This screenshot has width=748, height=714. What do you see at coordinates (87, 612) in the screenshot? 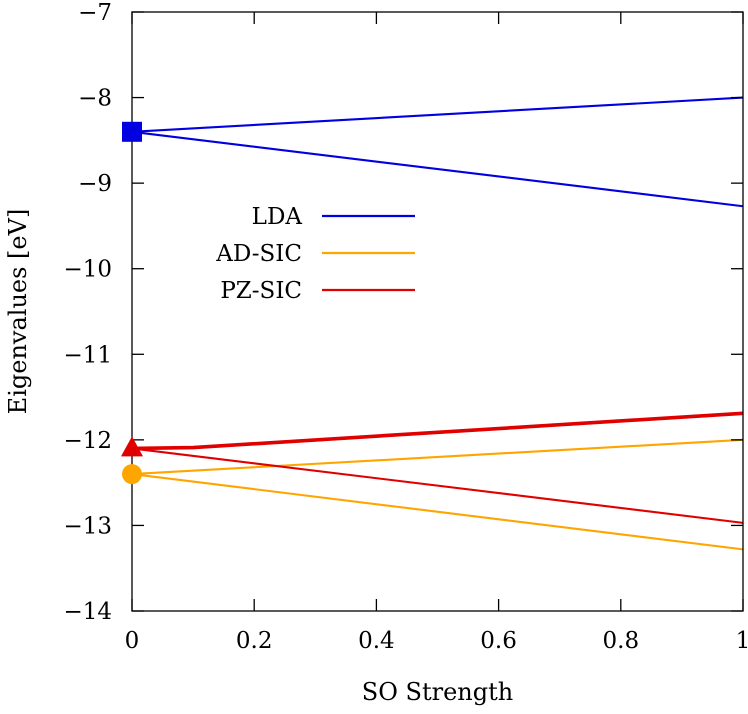
I see `y-tick-label: −14` at bounding box center [87, 612].